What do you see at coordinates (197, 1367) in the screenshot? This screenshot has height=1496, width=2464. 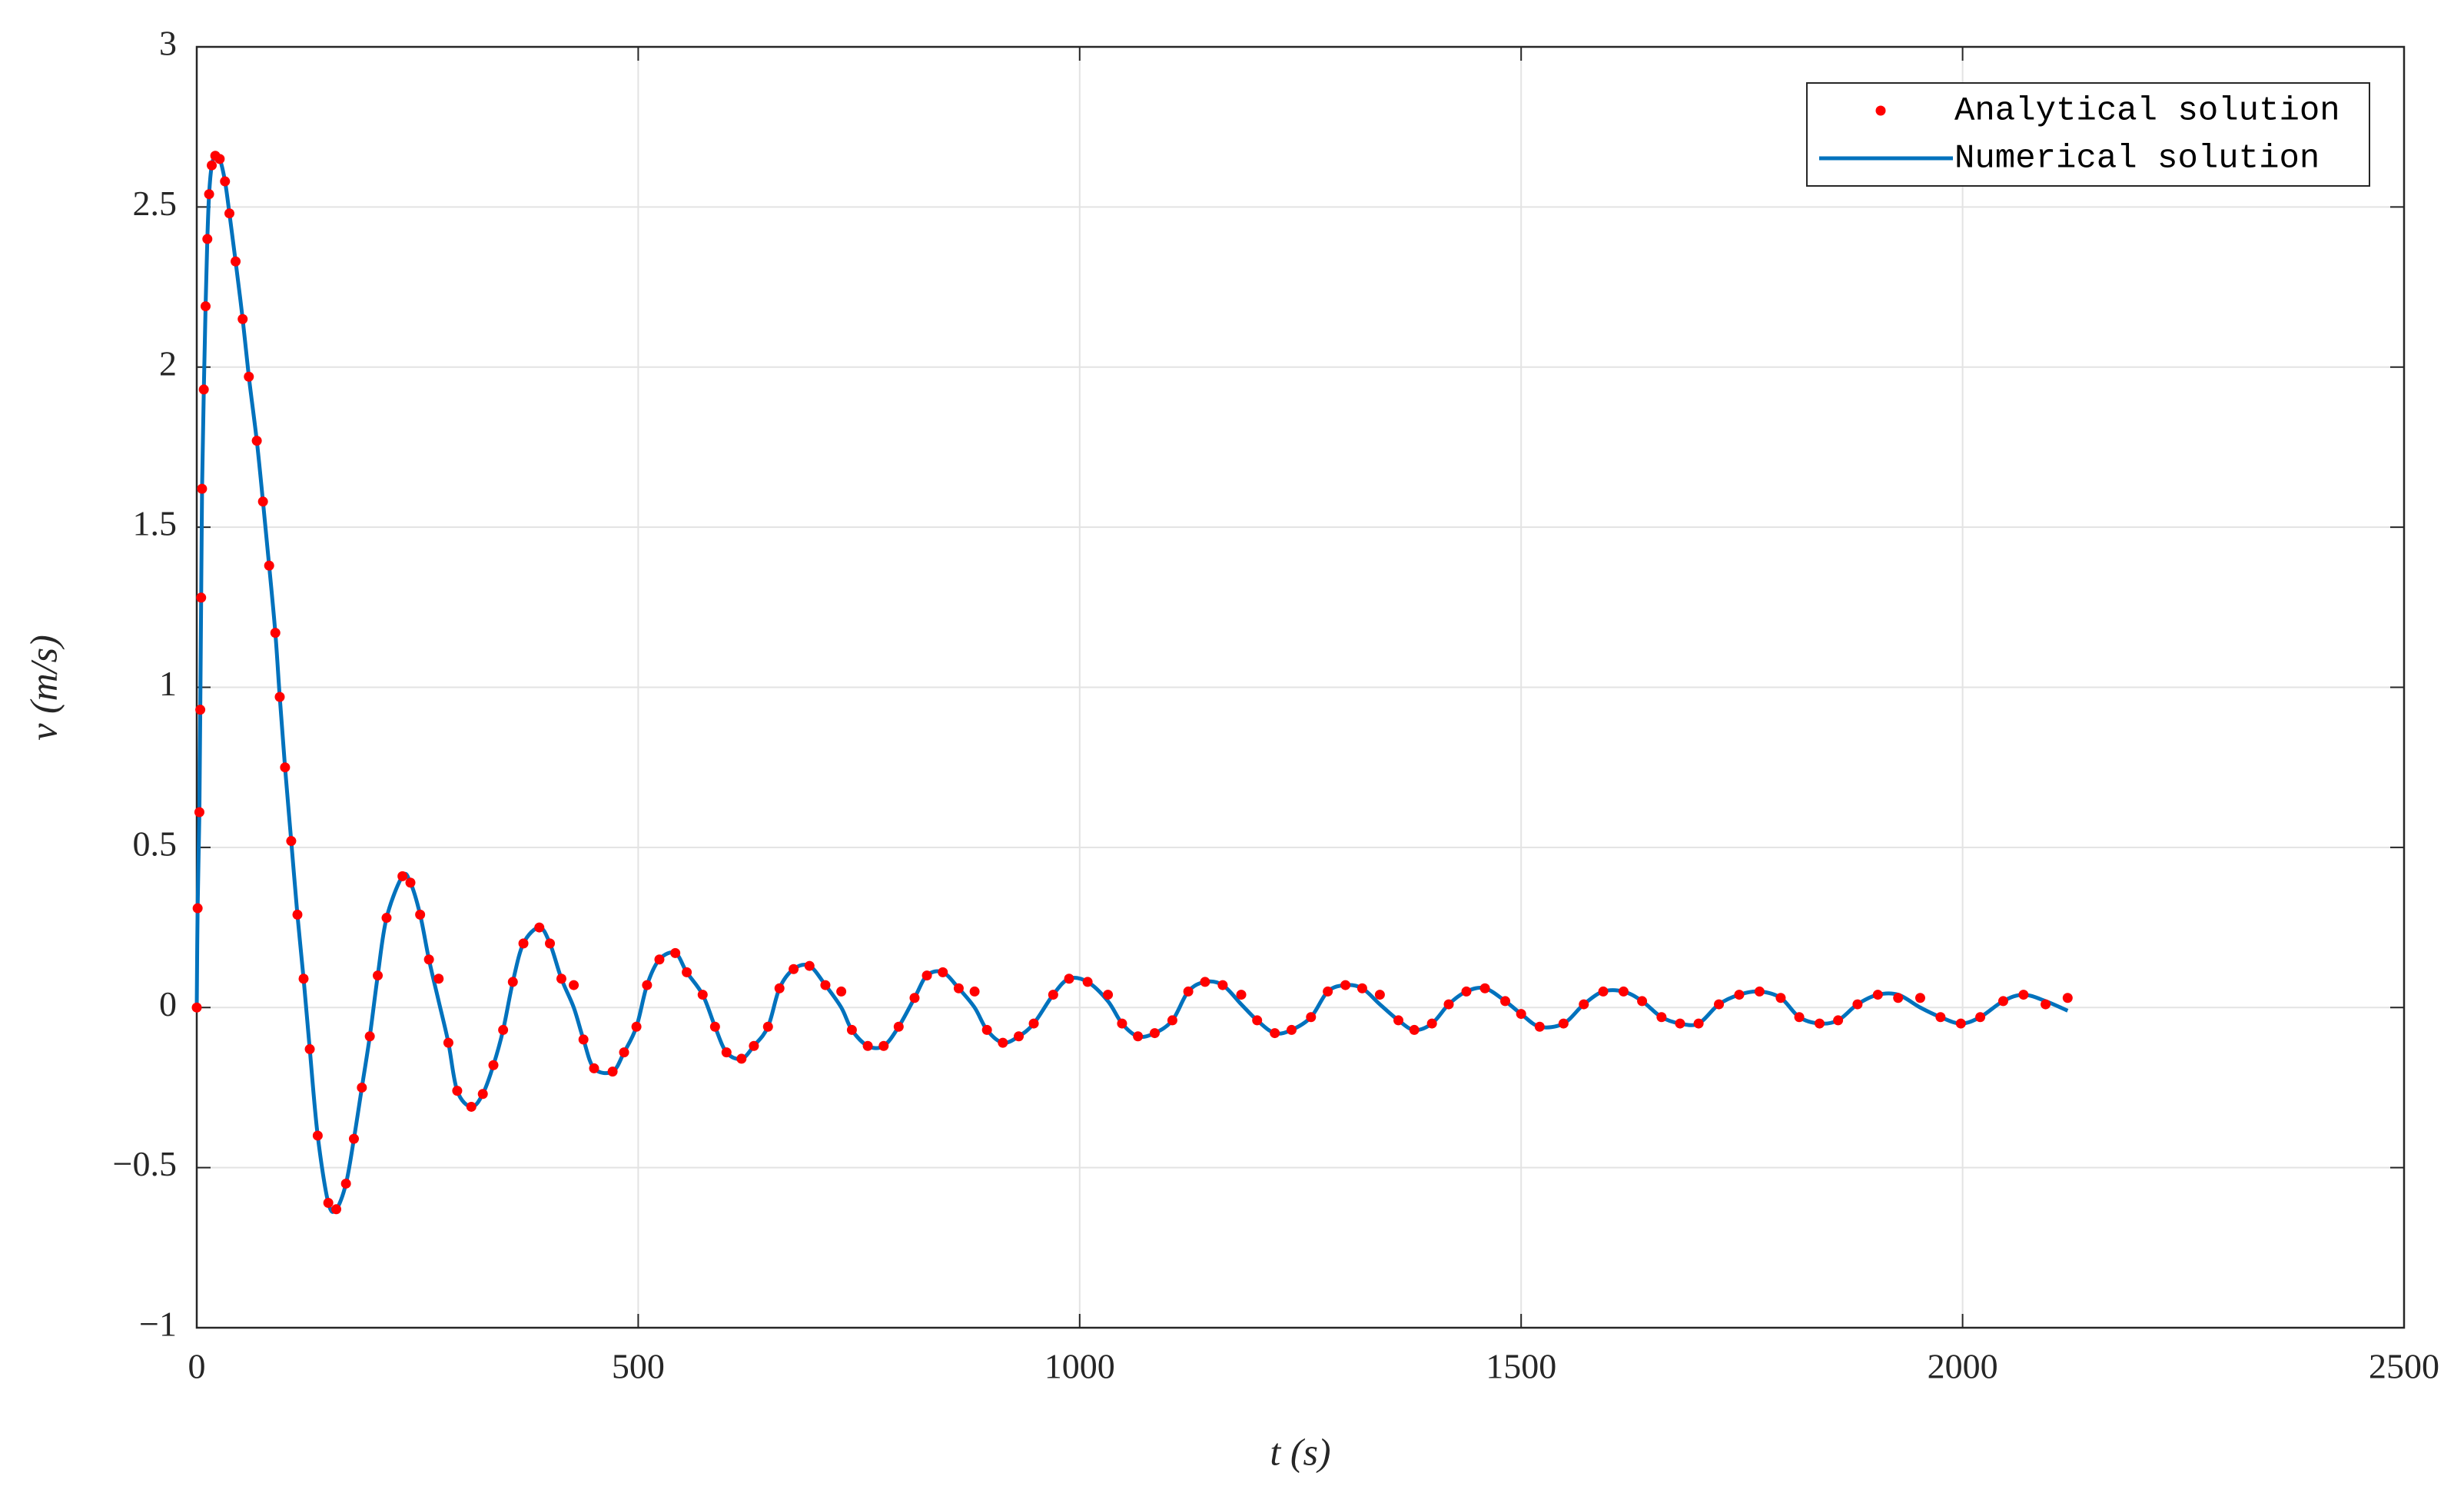 I see `x-tick-label: 0` at bounding box center [197, 1367].